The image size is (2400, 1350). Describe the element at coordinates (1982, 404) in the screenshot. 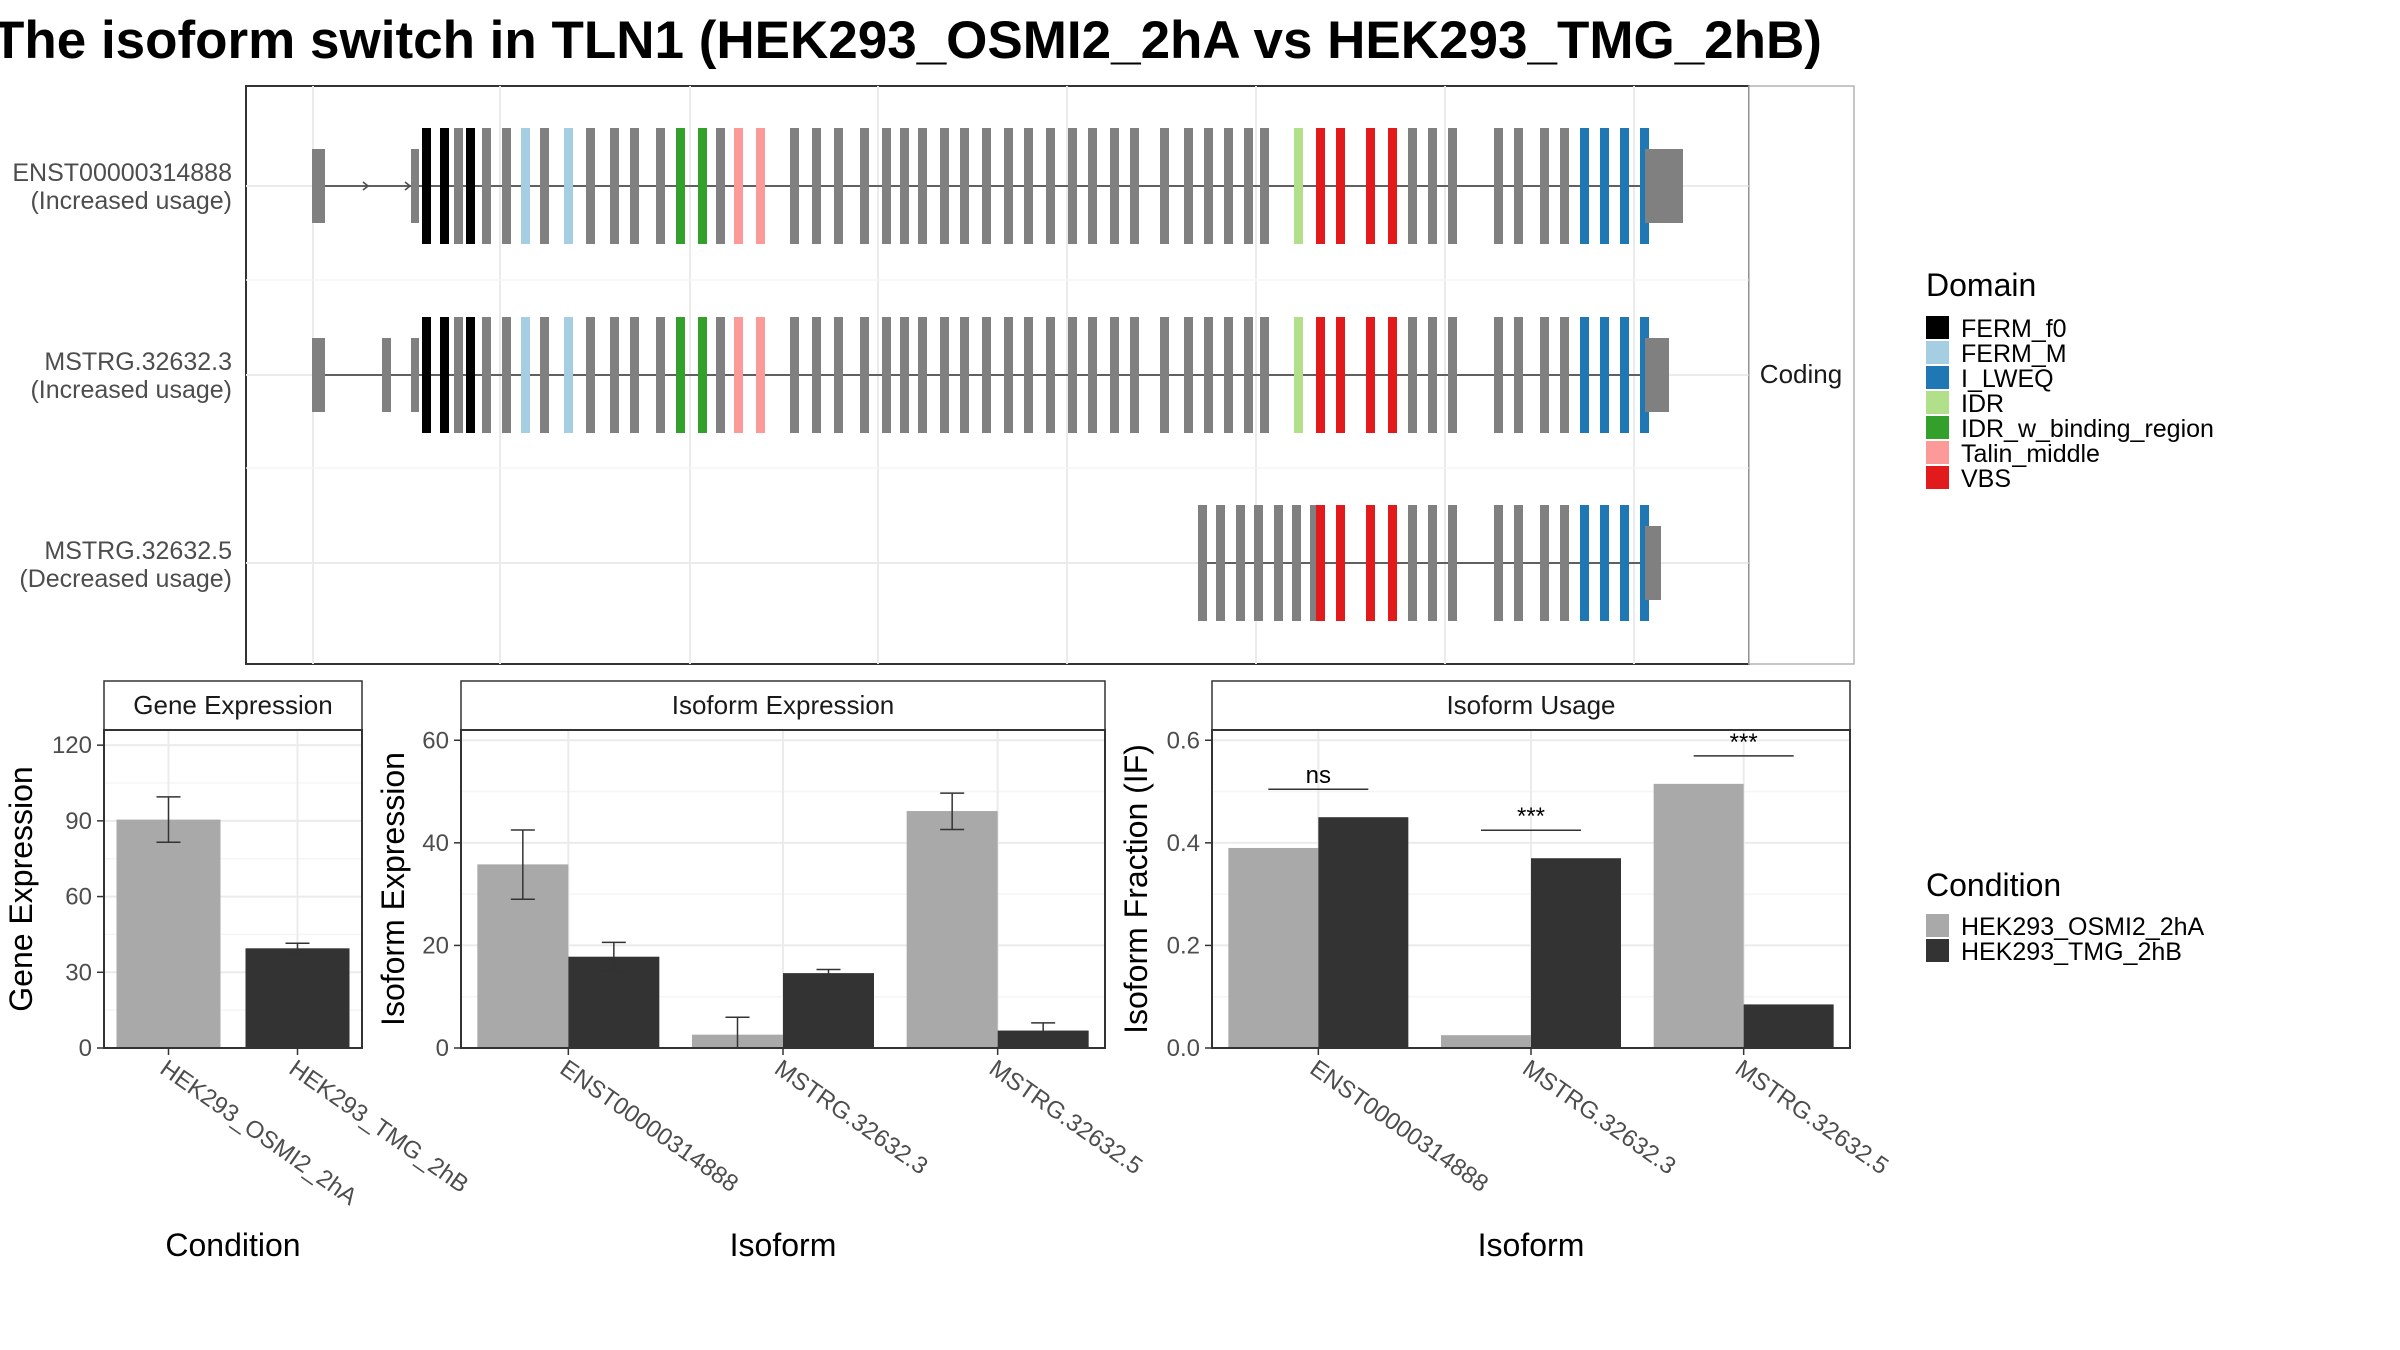

I see `domain-legend-label-idr: IDR` at that location.